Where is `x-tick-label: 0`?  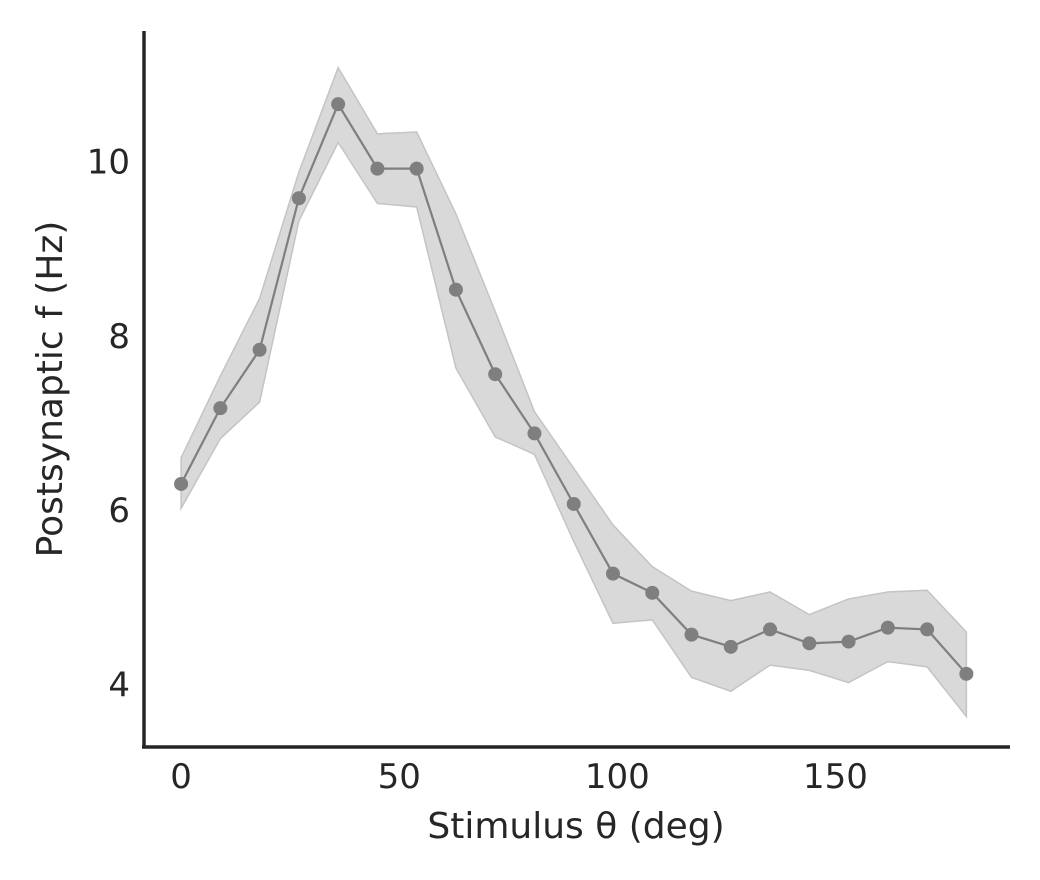 x-tick-label: 0 is located at coordinates (181, 777).